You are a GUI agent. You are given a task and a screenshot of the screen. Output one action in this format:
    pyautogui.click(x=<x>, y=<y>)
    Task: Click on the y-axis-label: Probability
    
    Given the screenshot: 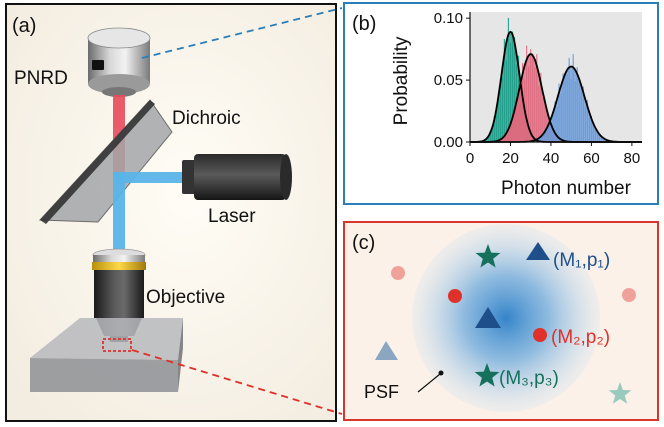 What is the action you would take?
    pyautogui.click(x=401, y=80)
    